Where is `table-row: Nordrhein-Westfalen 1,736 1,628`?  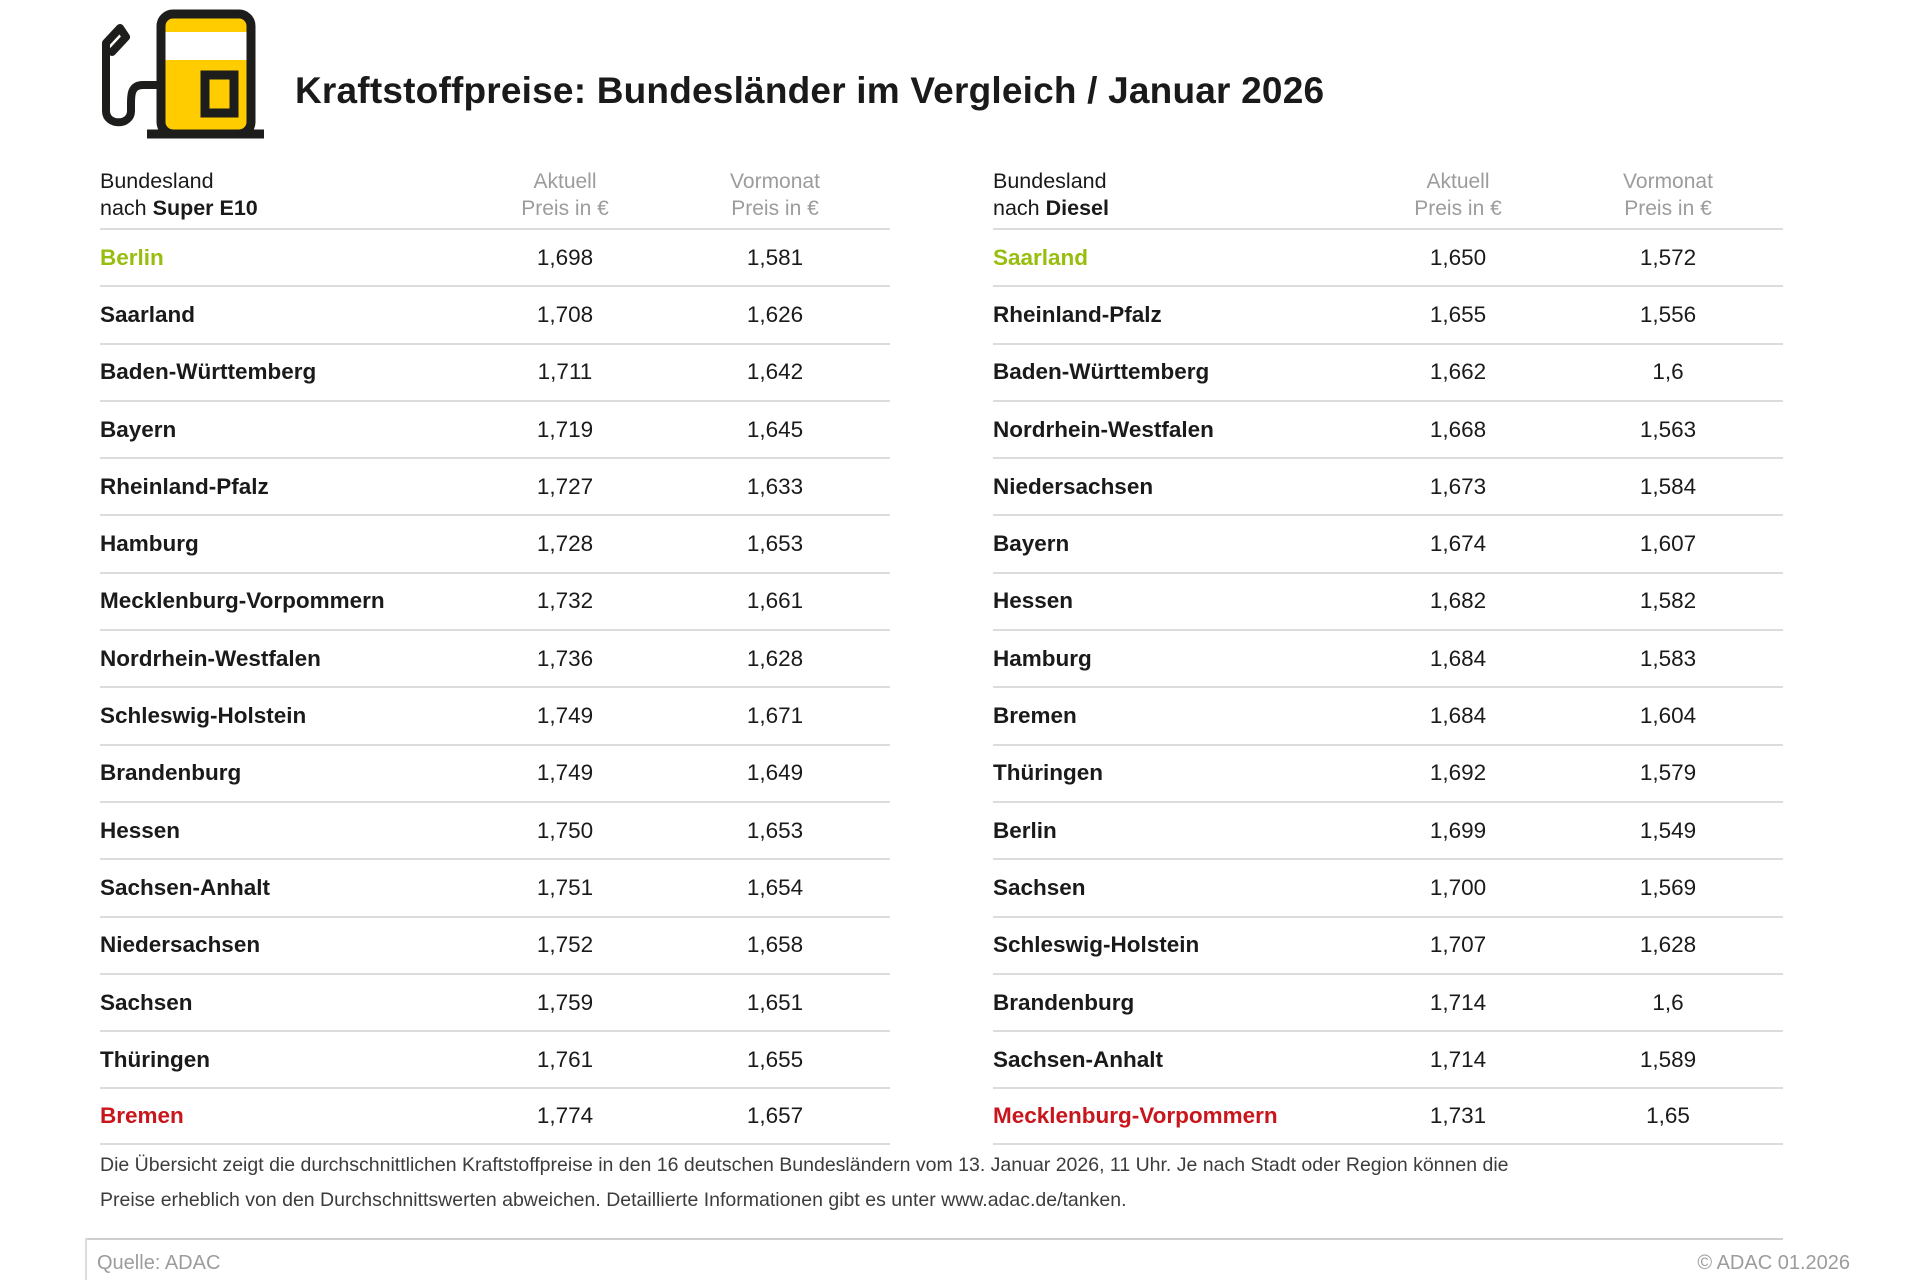 table-row: Nordrhein-Westfalen 1,736 1,628 is located at coordinates (495, 657).